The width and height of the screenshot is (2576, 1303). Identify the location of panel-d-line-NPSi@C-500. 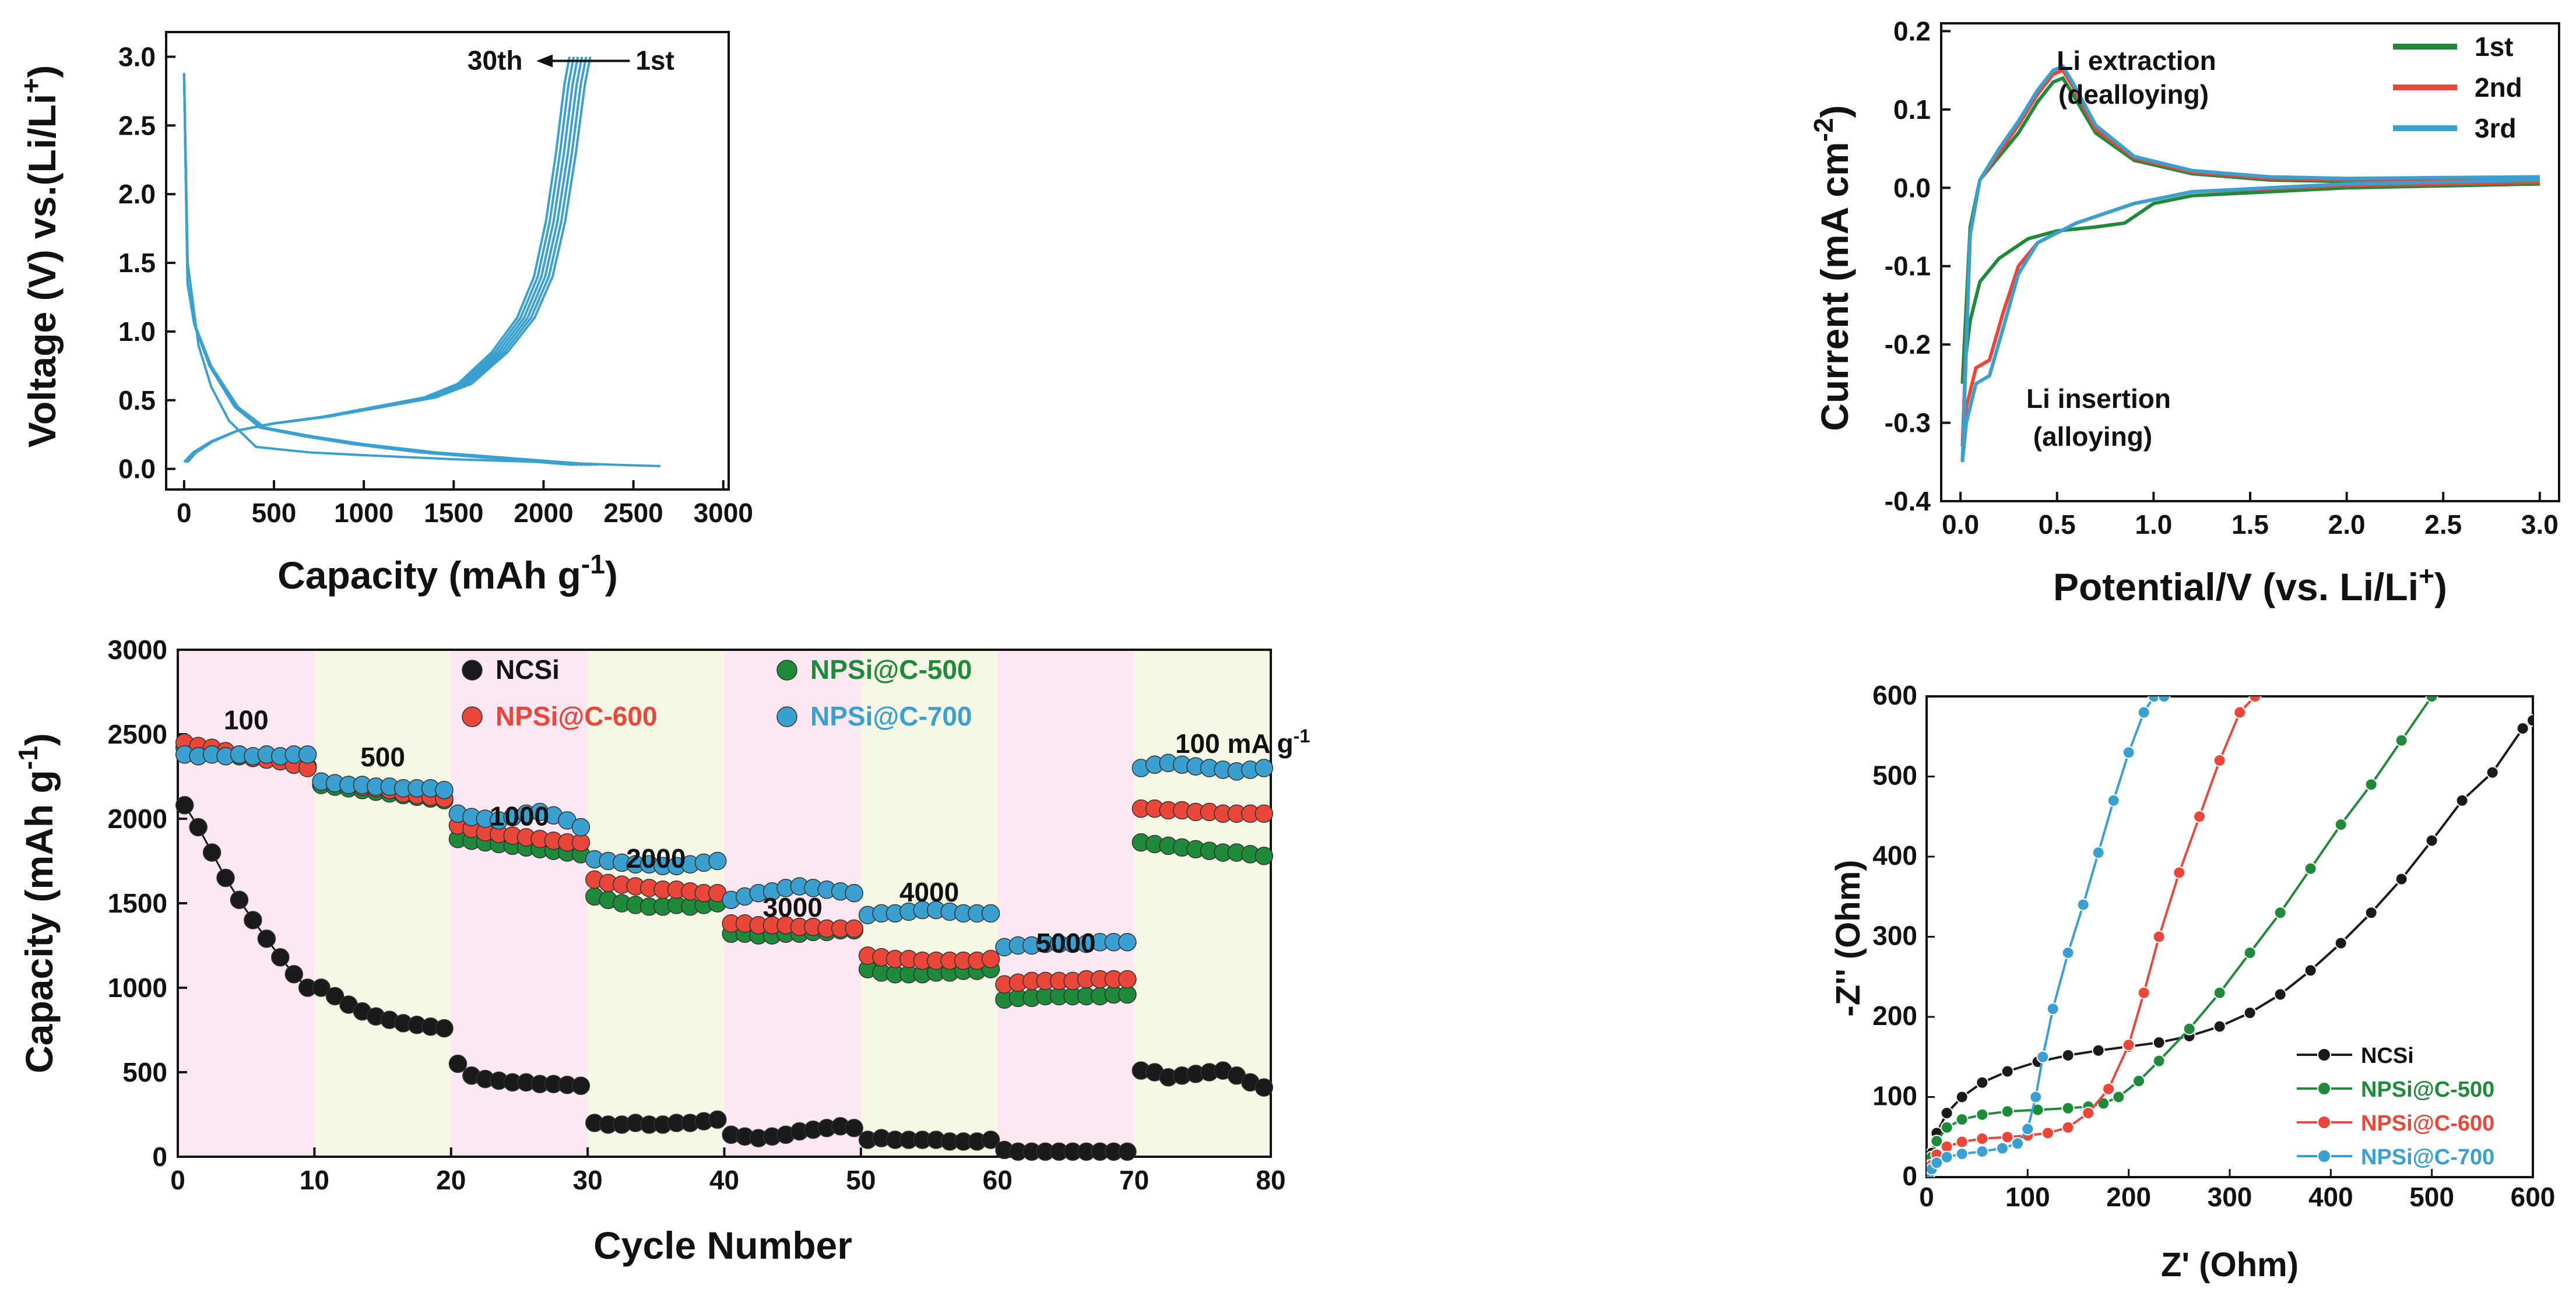
(2180, 935).